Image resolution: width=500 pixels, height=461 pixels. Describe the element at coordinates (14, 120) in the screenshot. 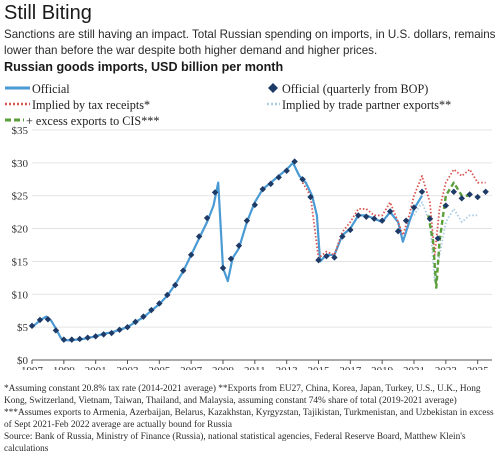

I see `legend-swatch-cis` at that location.